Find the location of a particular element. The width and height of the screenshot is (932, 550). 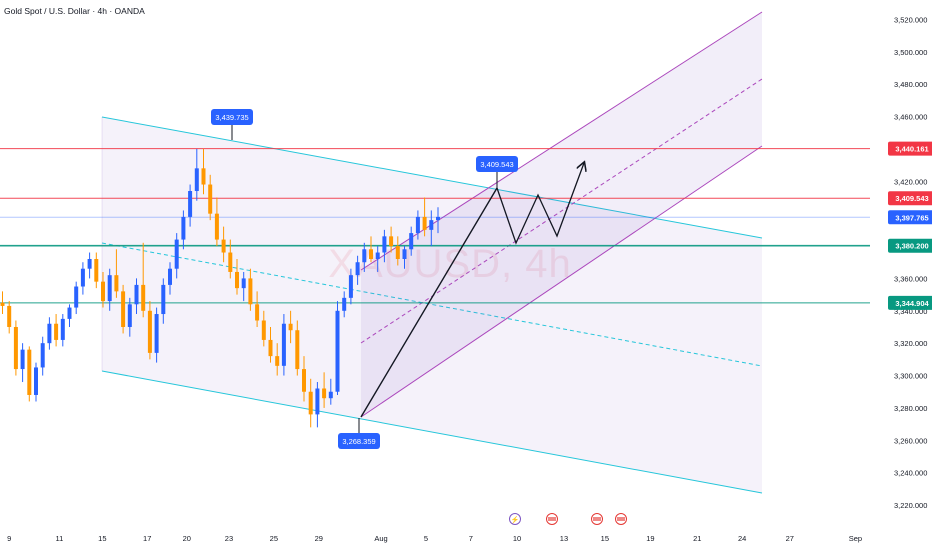

level-badge: 3,397.765 is located at coordinates (910, 217).